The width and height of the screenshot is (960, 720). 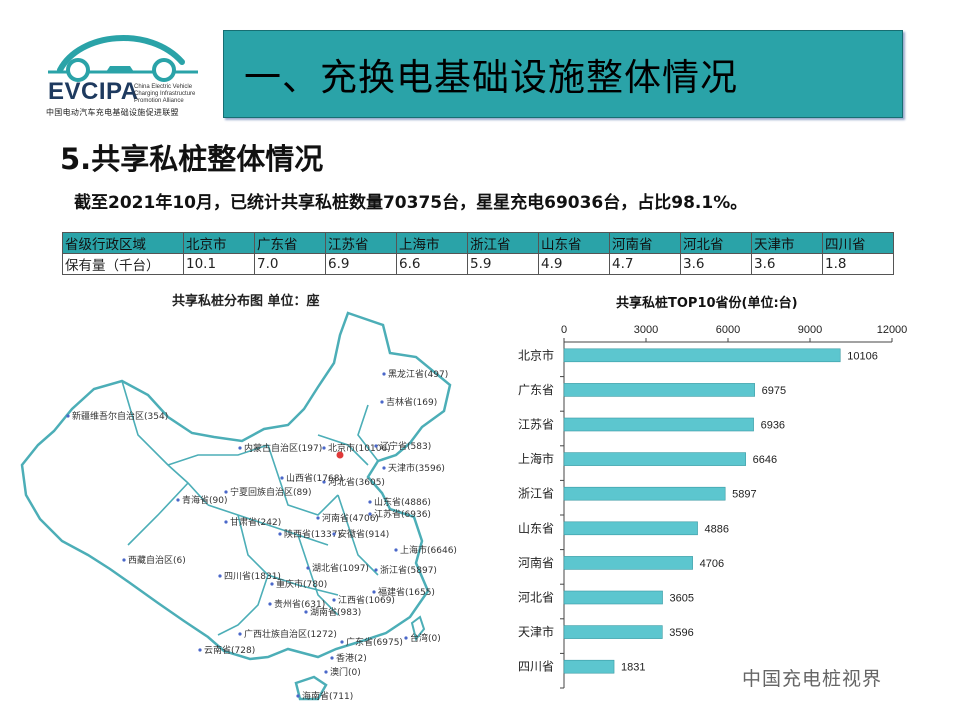 What do you see at coordinates (408, 570) in the screenshot?
I see `map-label: 浙江省(5897)` at bounding box center [408, 570].